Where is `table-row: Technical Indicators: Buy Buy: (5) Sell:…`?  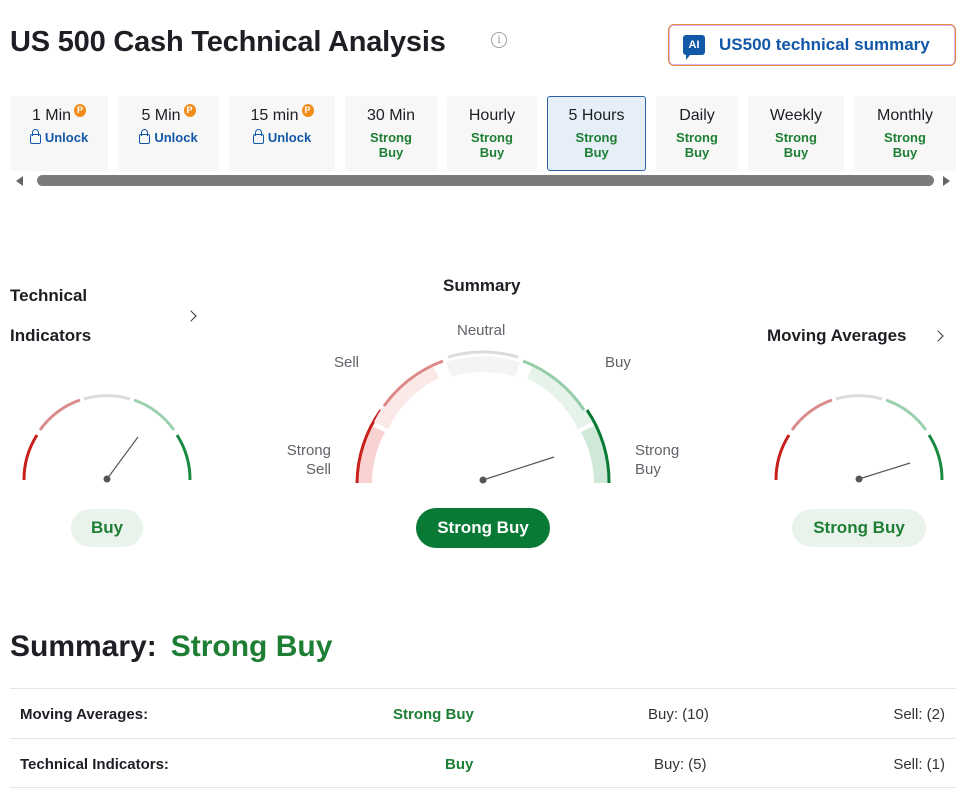 table-row: Technical Indicators: Buy Buy: (5) Sell:… is located at coordinates (483, 763).